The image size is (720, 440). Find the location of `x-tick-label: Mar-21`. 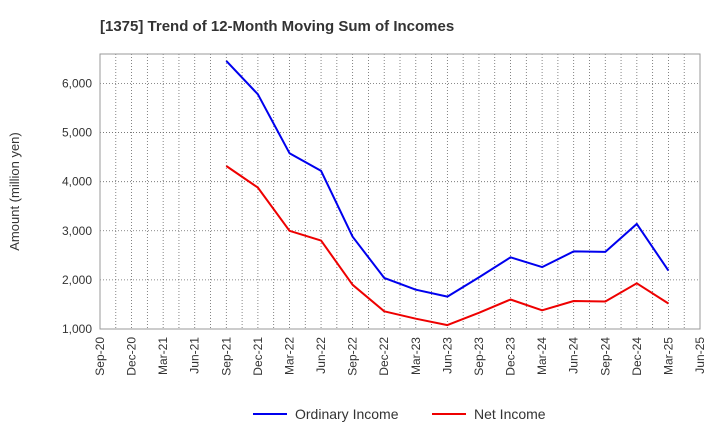

x-tick-label: Mar-21 is located at coordinates (163, 356).